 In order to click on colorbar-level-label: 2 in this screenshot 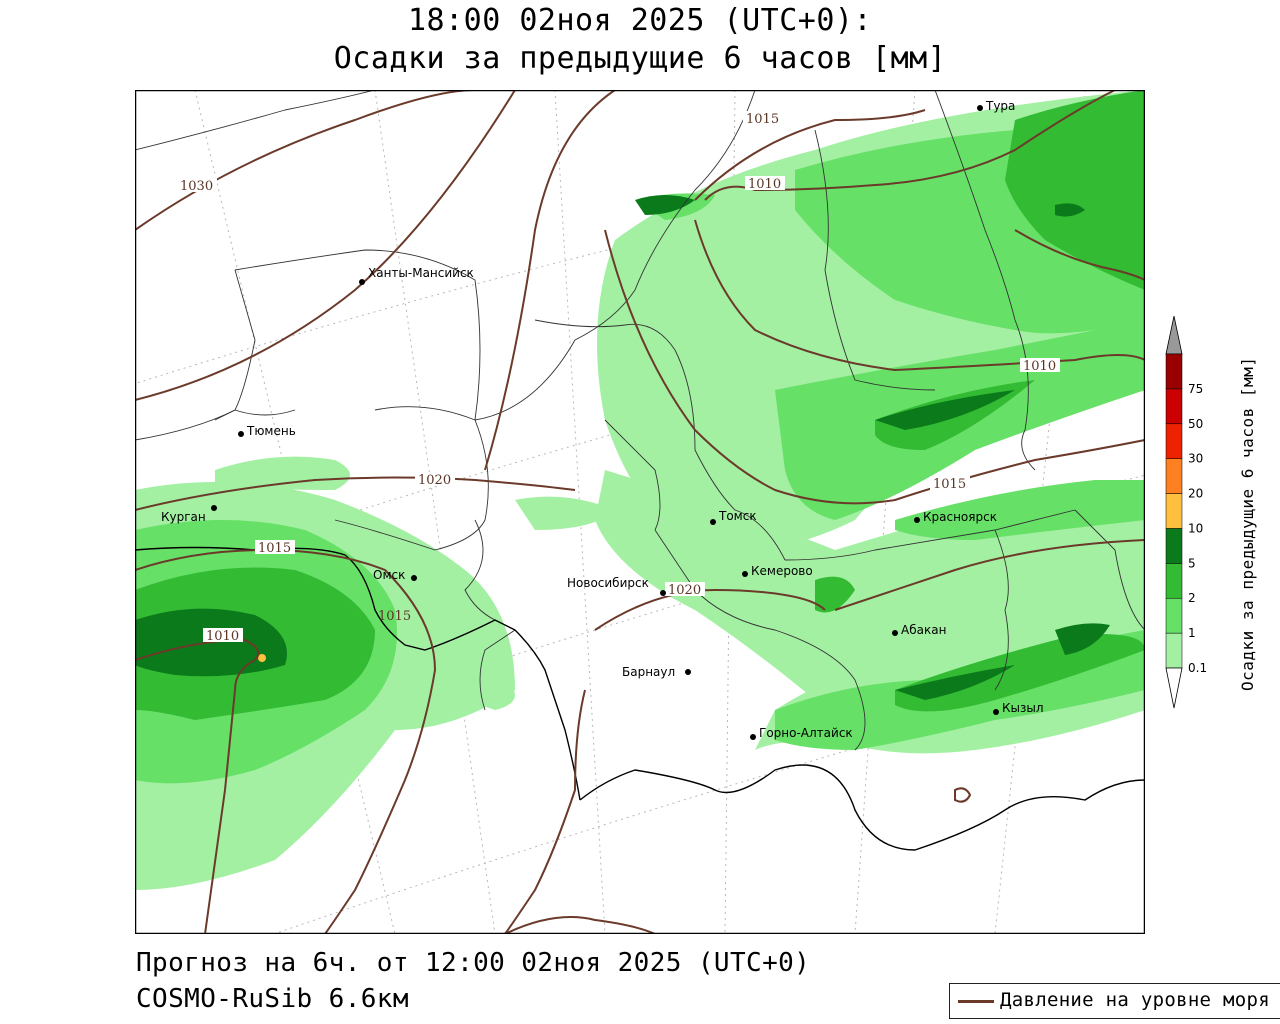, I will do `click(1192, 598)`.